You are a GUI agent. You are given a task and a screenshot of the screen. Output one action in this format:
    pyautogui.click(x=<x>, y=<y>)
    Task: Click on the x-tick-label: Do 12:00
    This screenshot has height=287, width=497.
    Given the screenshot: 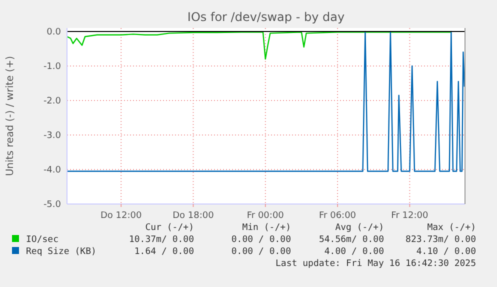 What is the action you would take?
    pyautogui.click(x=121, y=216)
    